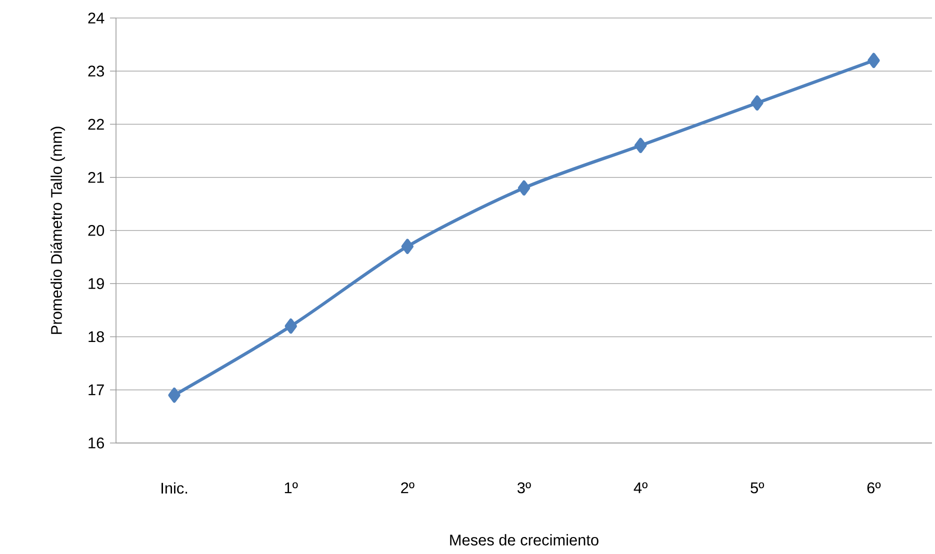 The height and width of the screenshot is (554, 935). What do you see at coordinates (96, 18) in the screenshot?
I see `y-tick-label: 24` at bounding box center [96, 18].